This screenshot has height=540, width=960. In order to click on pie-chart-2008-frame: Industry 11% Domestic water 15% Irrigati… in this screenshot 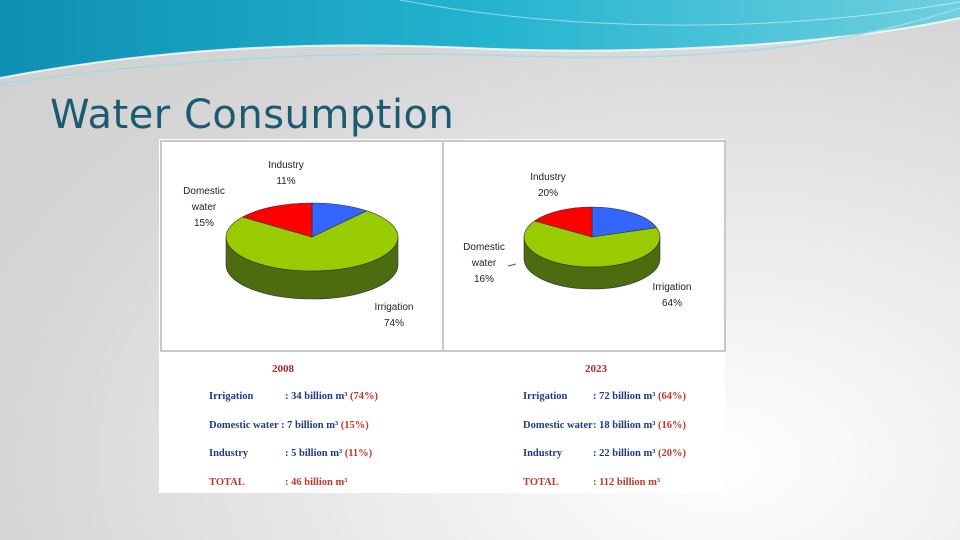, I will do `click(302, 246)`.